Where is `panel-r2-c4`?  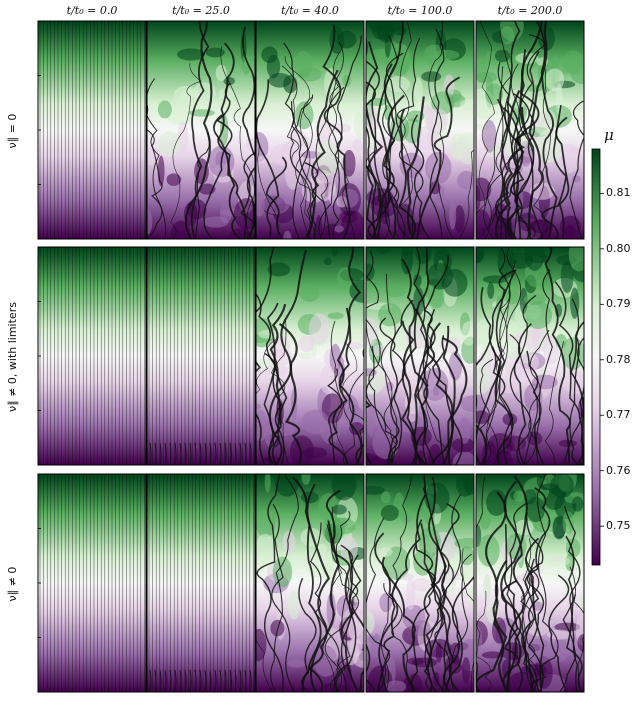
panel-r2-c4 is located at coordinates (420, 356).